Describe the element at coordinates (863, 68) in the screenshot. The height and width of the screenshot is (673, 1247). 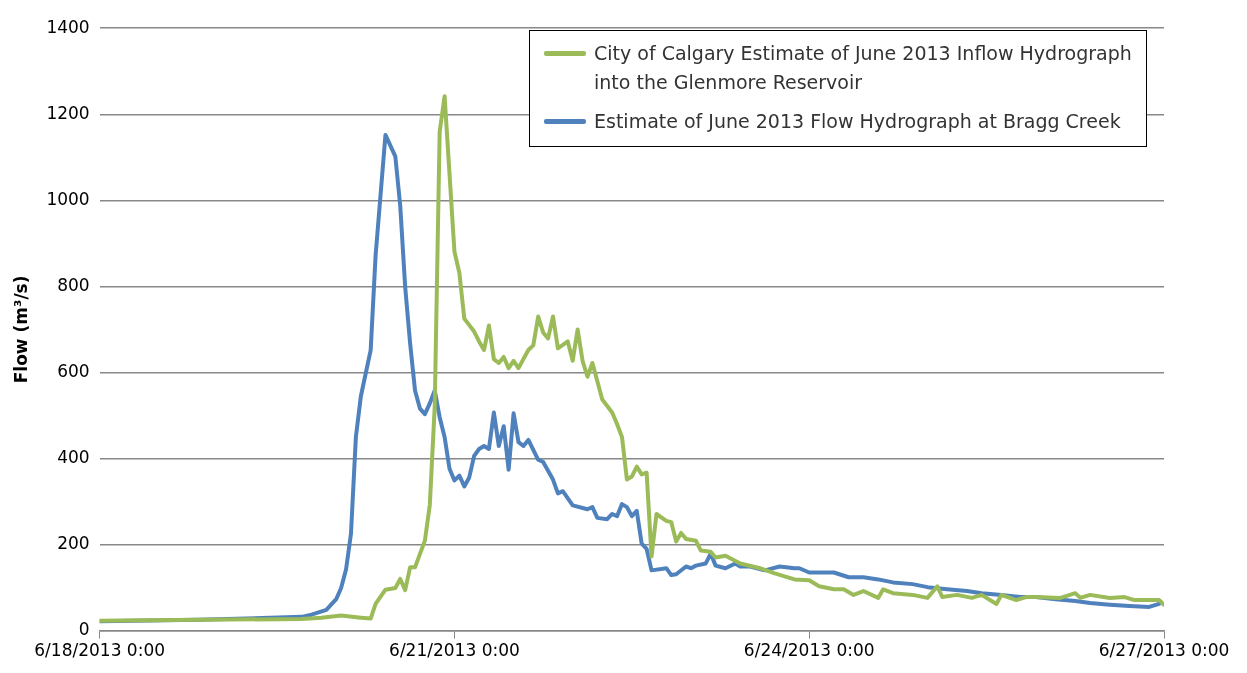
I see `legend-label: City of Calgary Estimate of June 2013 Inflow Hydrograph into the Glenmore Reservoir` at that location.